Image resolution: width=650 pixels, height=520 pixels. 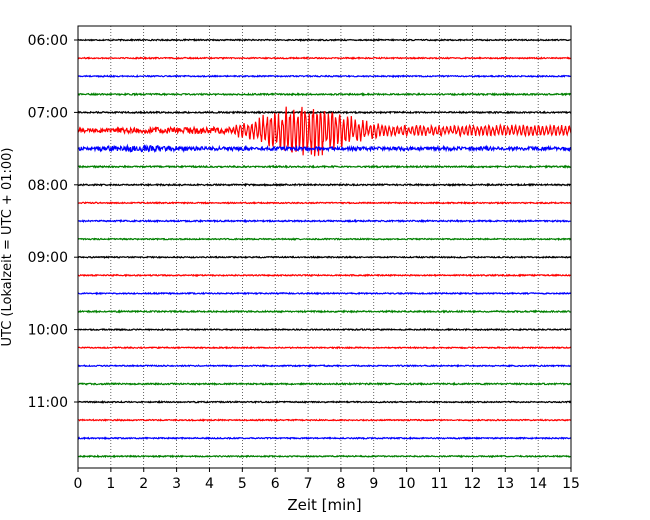 What do you see at coordinates (48, 41) in the screenshot?
I see `y-tick-label: 06:00` at bounding box center [48, 41].